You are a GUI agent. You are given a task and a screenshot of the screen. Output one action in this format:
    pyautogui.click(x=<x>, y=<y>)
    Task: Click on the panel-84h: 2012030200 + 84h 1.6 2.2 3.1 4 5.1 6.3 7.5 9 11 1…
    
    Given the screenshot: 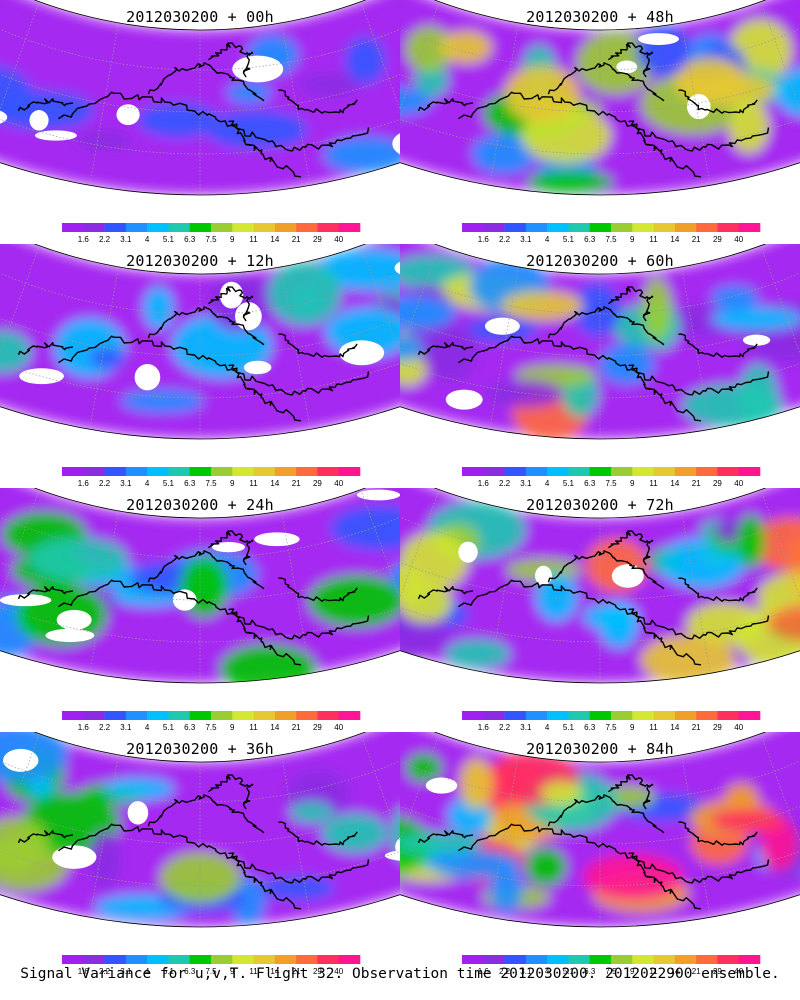 What is the action you would take?
    pyautogui.click(x=600, y=856)
    